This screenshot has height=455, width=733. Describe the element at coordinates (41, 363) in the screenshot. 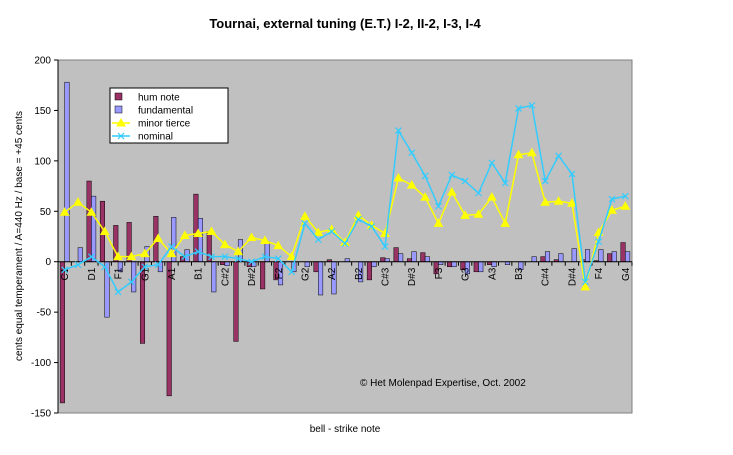

I see `y-tick-label: -100` at that location.